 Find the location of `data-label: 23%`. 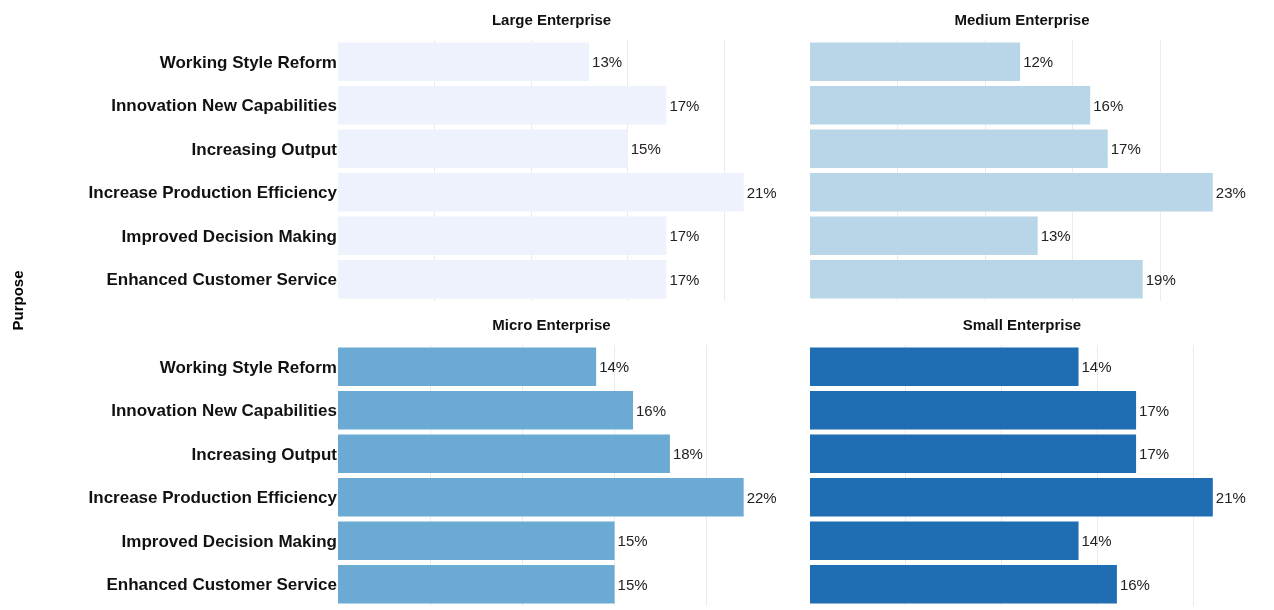

data-label: 23% is located at coordinates (1230, 192).